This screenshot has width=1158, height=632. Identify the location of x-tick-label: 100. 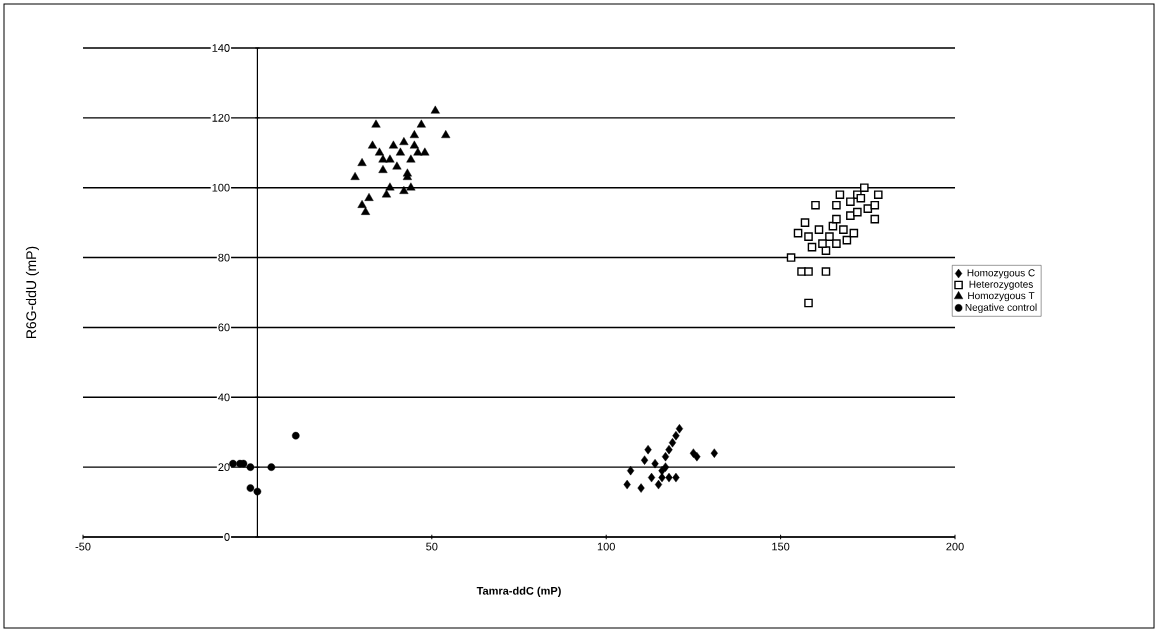
(606, 546).